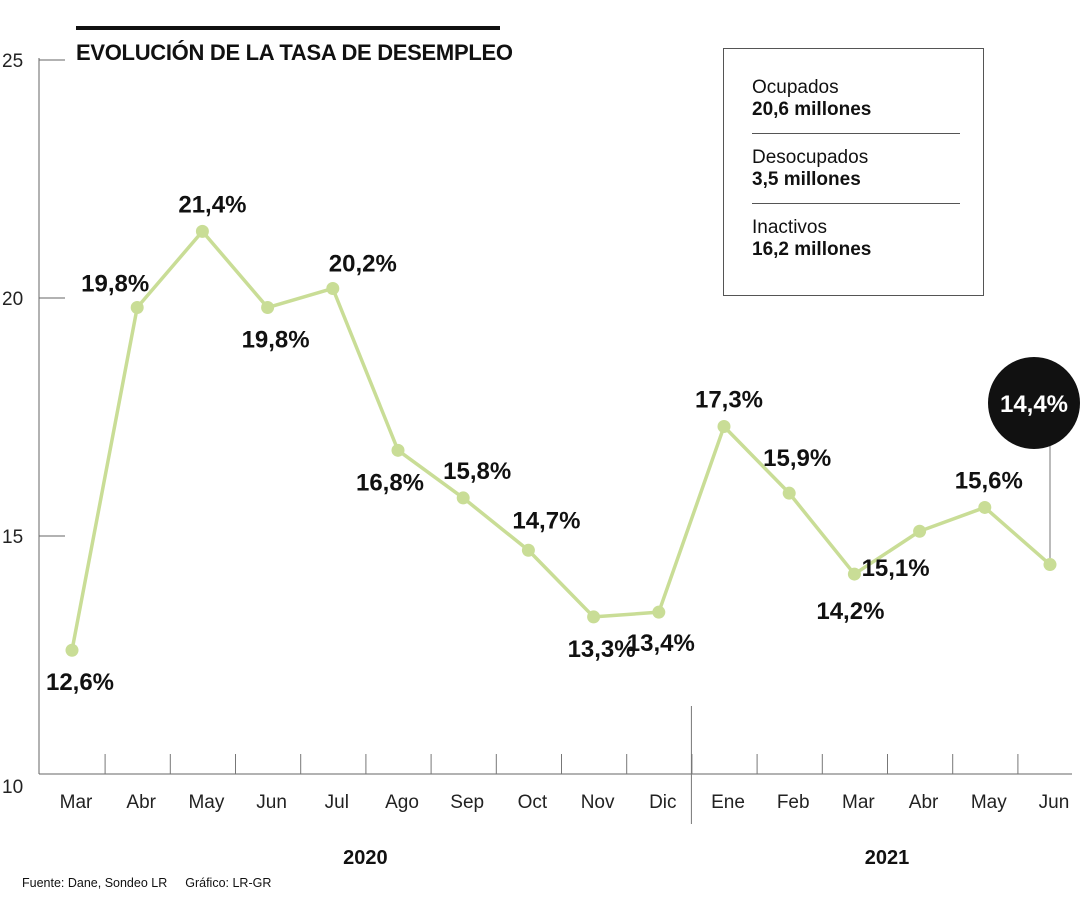 The height and width of the screenshot is (900, 1080). Describe the element at coordinates (402, 802) in the screenshot. I see `x-tick-label: Ago` at that location.